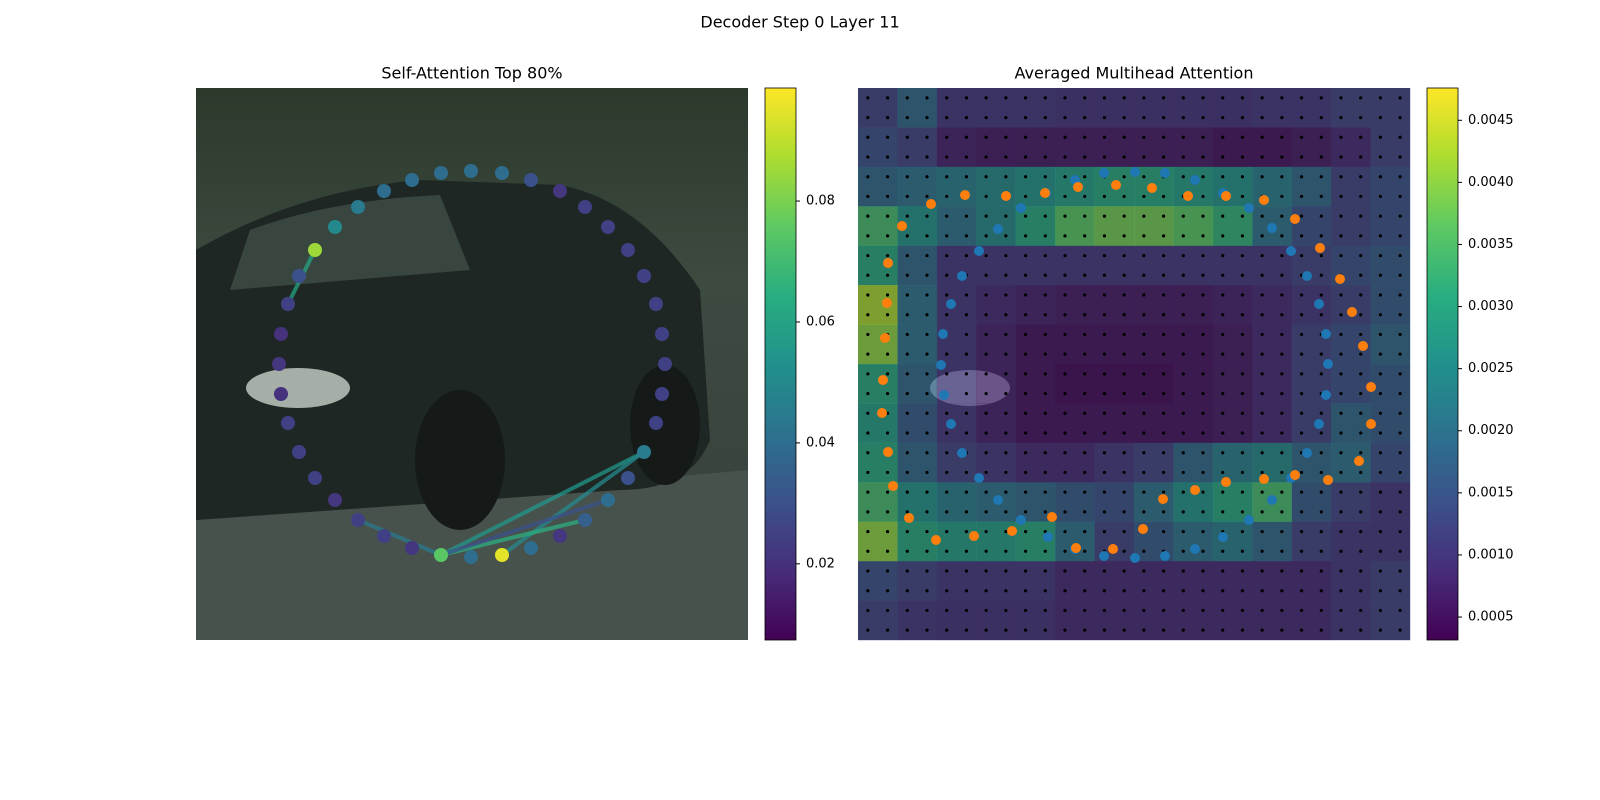 The width and height of the screenshot is (1600, 800). Describe the element at coordinates (820, 321) in the screenshot. I see `colorbar-tick-label: 0.06` at that location.